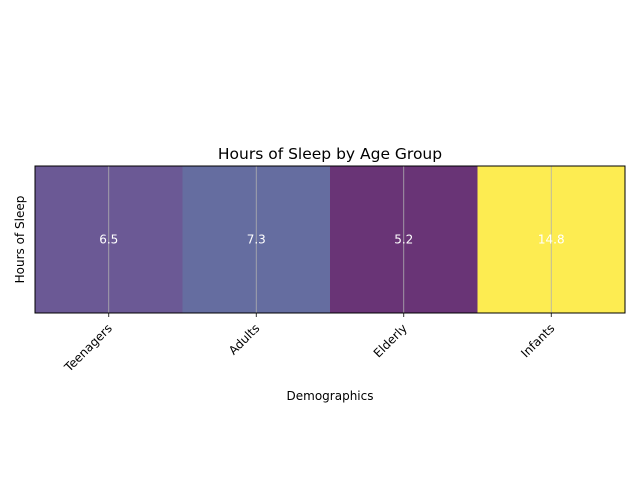 This screenshot has height=480, width=640. I want to click on x-tick-label: Elderly, so click(390, 340).